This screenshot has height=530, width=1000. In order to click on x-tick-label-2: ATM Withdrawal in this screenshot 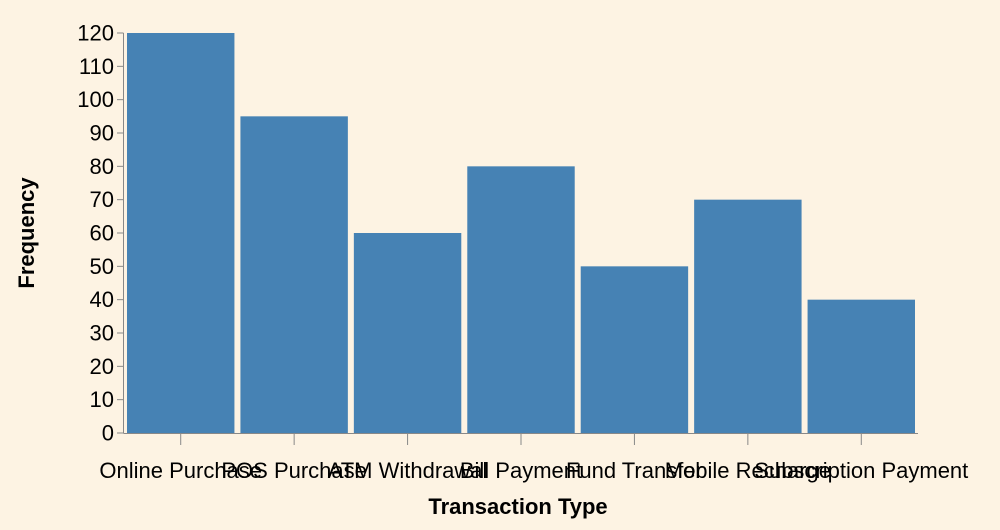, I will do `click(408, 470)`.